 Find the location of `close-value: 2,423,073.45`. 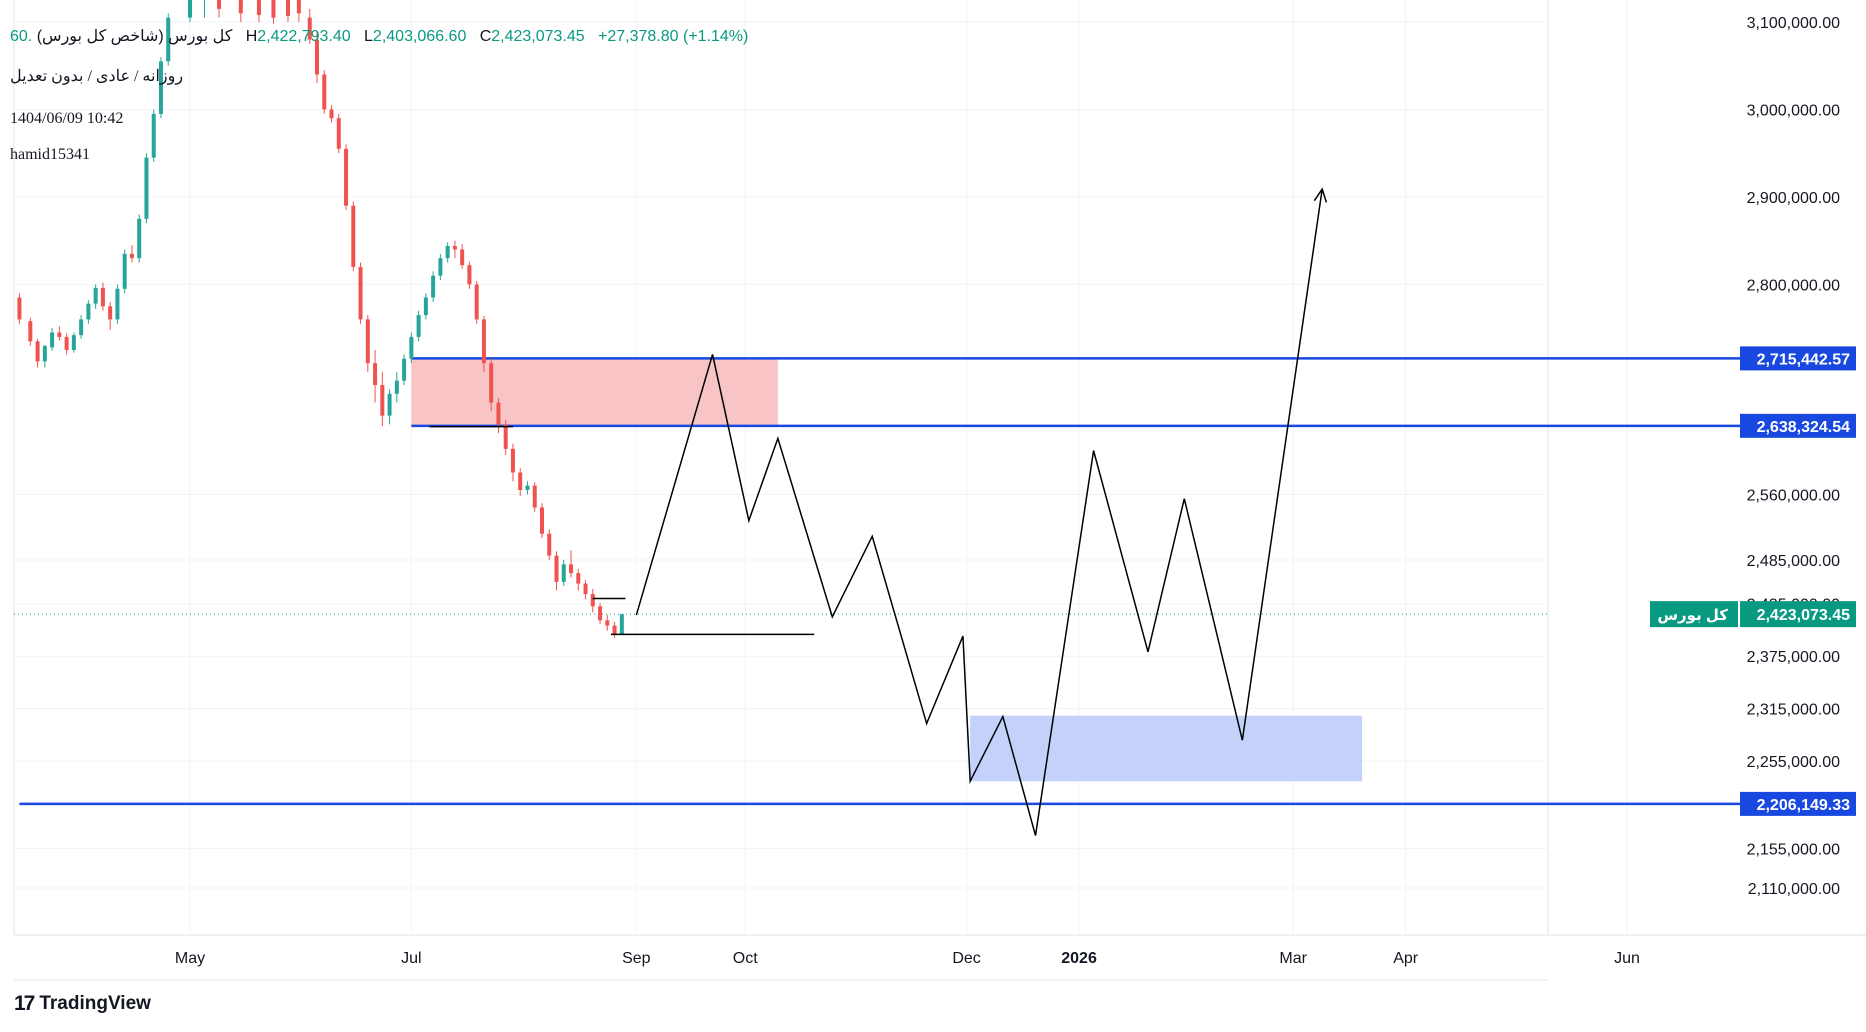

close-value: 2,423,073.45 is located at coordinates (538, 36).